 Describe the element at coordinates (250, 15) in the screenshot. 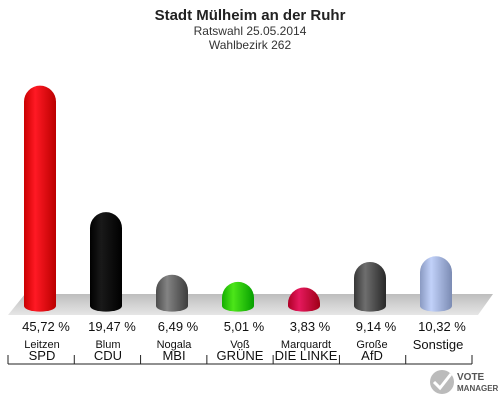

I see `chart-title: Stadt Mülheim an der Ruhr` at that location.